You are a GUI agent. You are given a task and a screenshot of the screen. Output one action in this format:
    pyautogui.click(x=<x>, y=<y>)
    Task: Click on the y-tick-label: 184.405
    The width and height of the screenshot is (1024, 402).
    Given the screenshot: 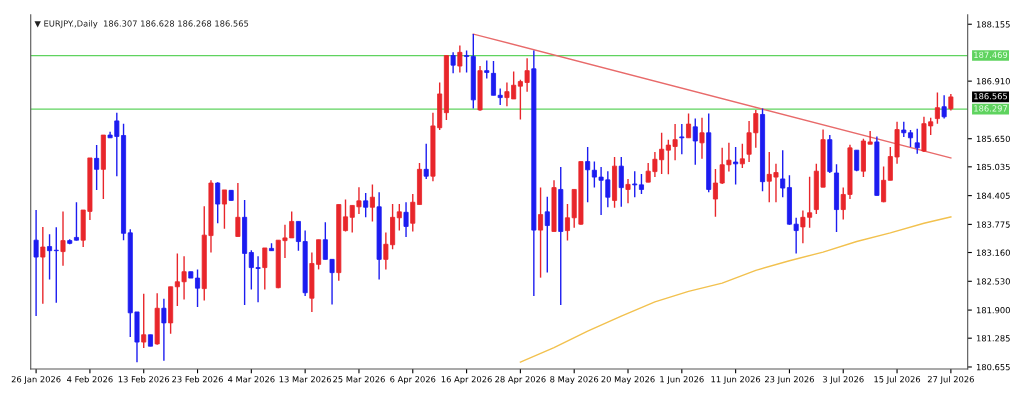 What is the action you would take?
    pyautogui.click(x=993, y=195)
    